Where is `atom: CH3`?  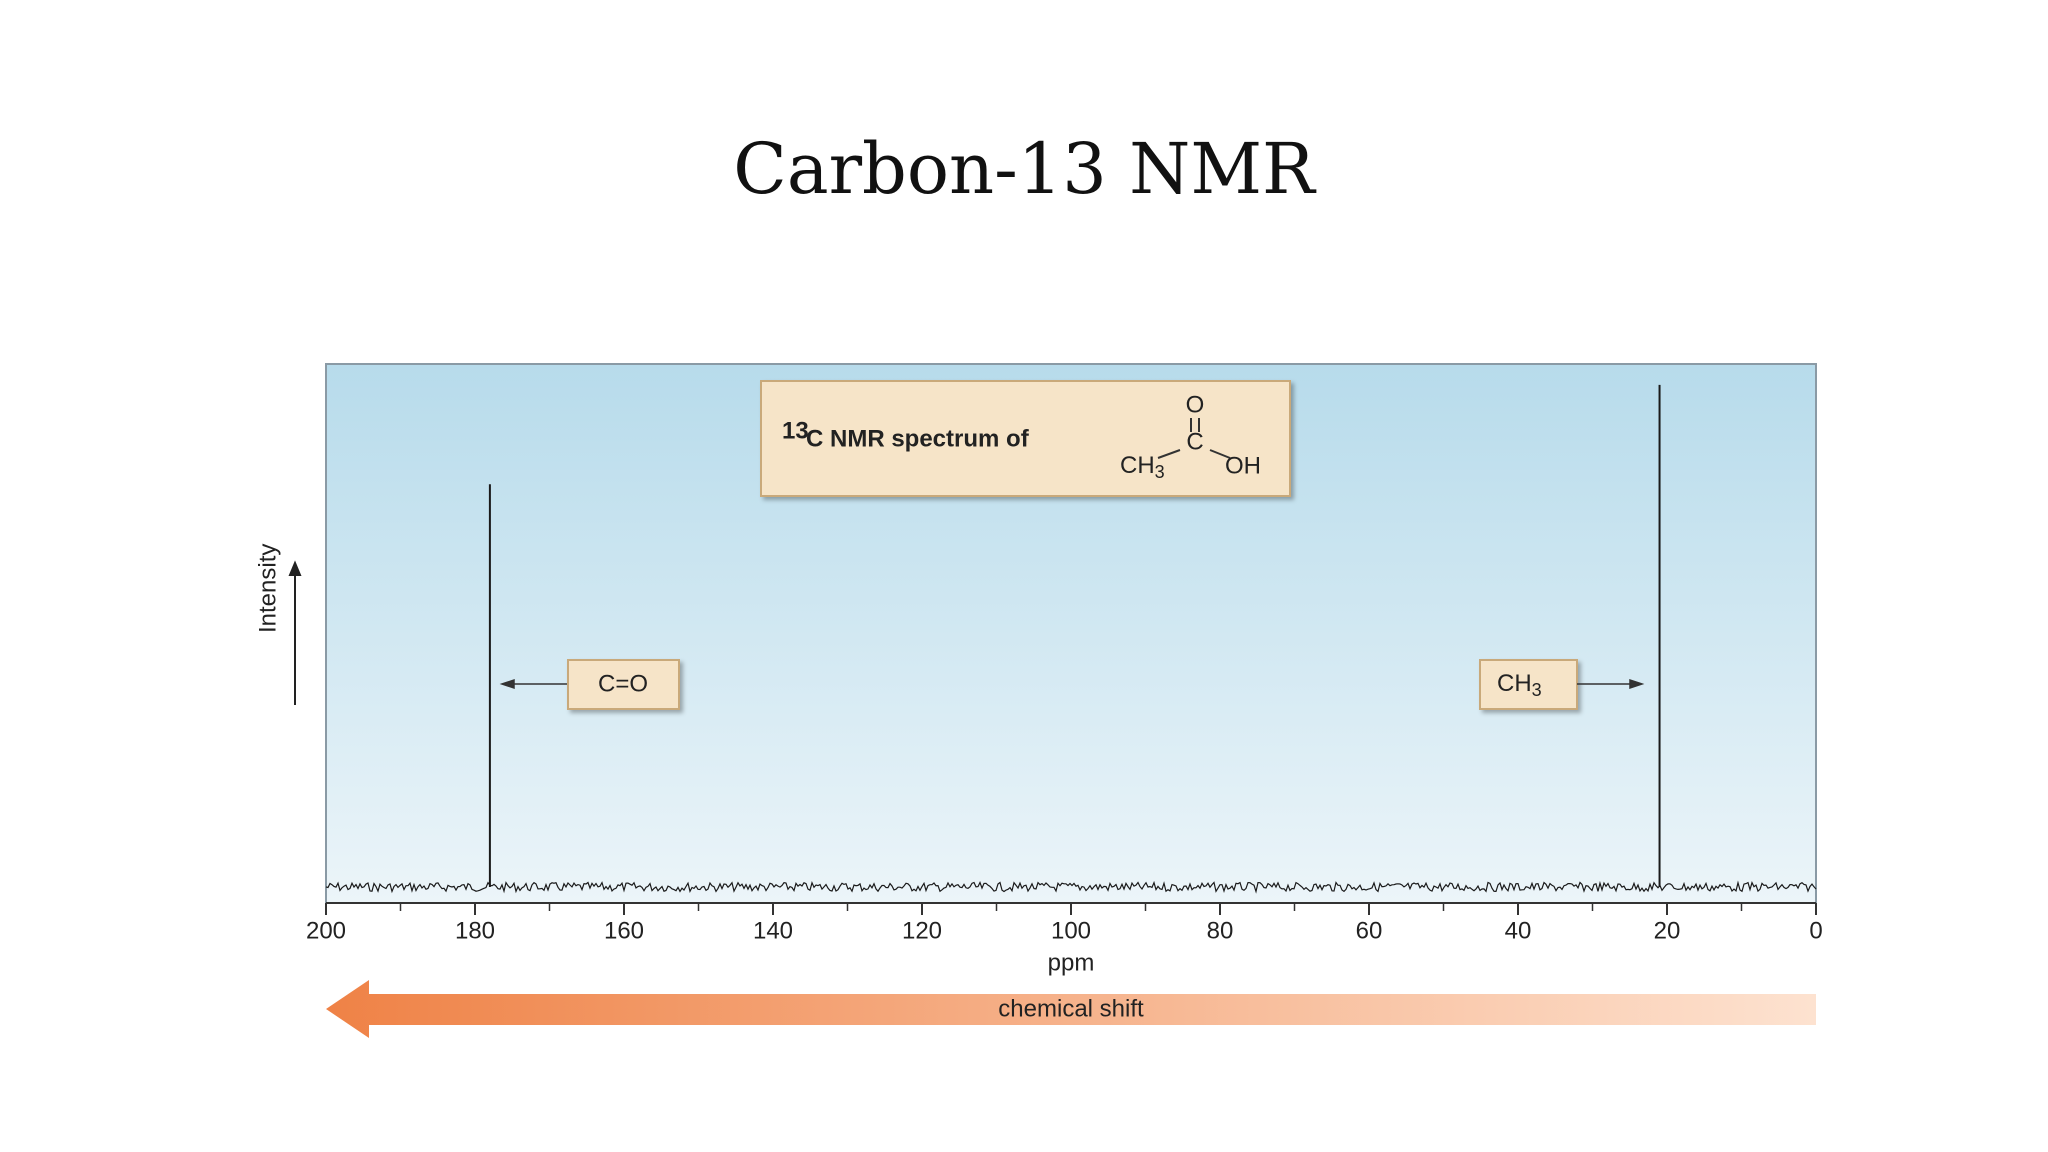
atom: CH3 is located at coordinates (1142, 466).